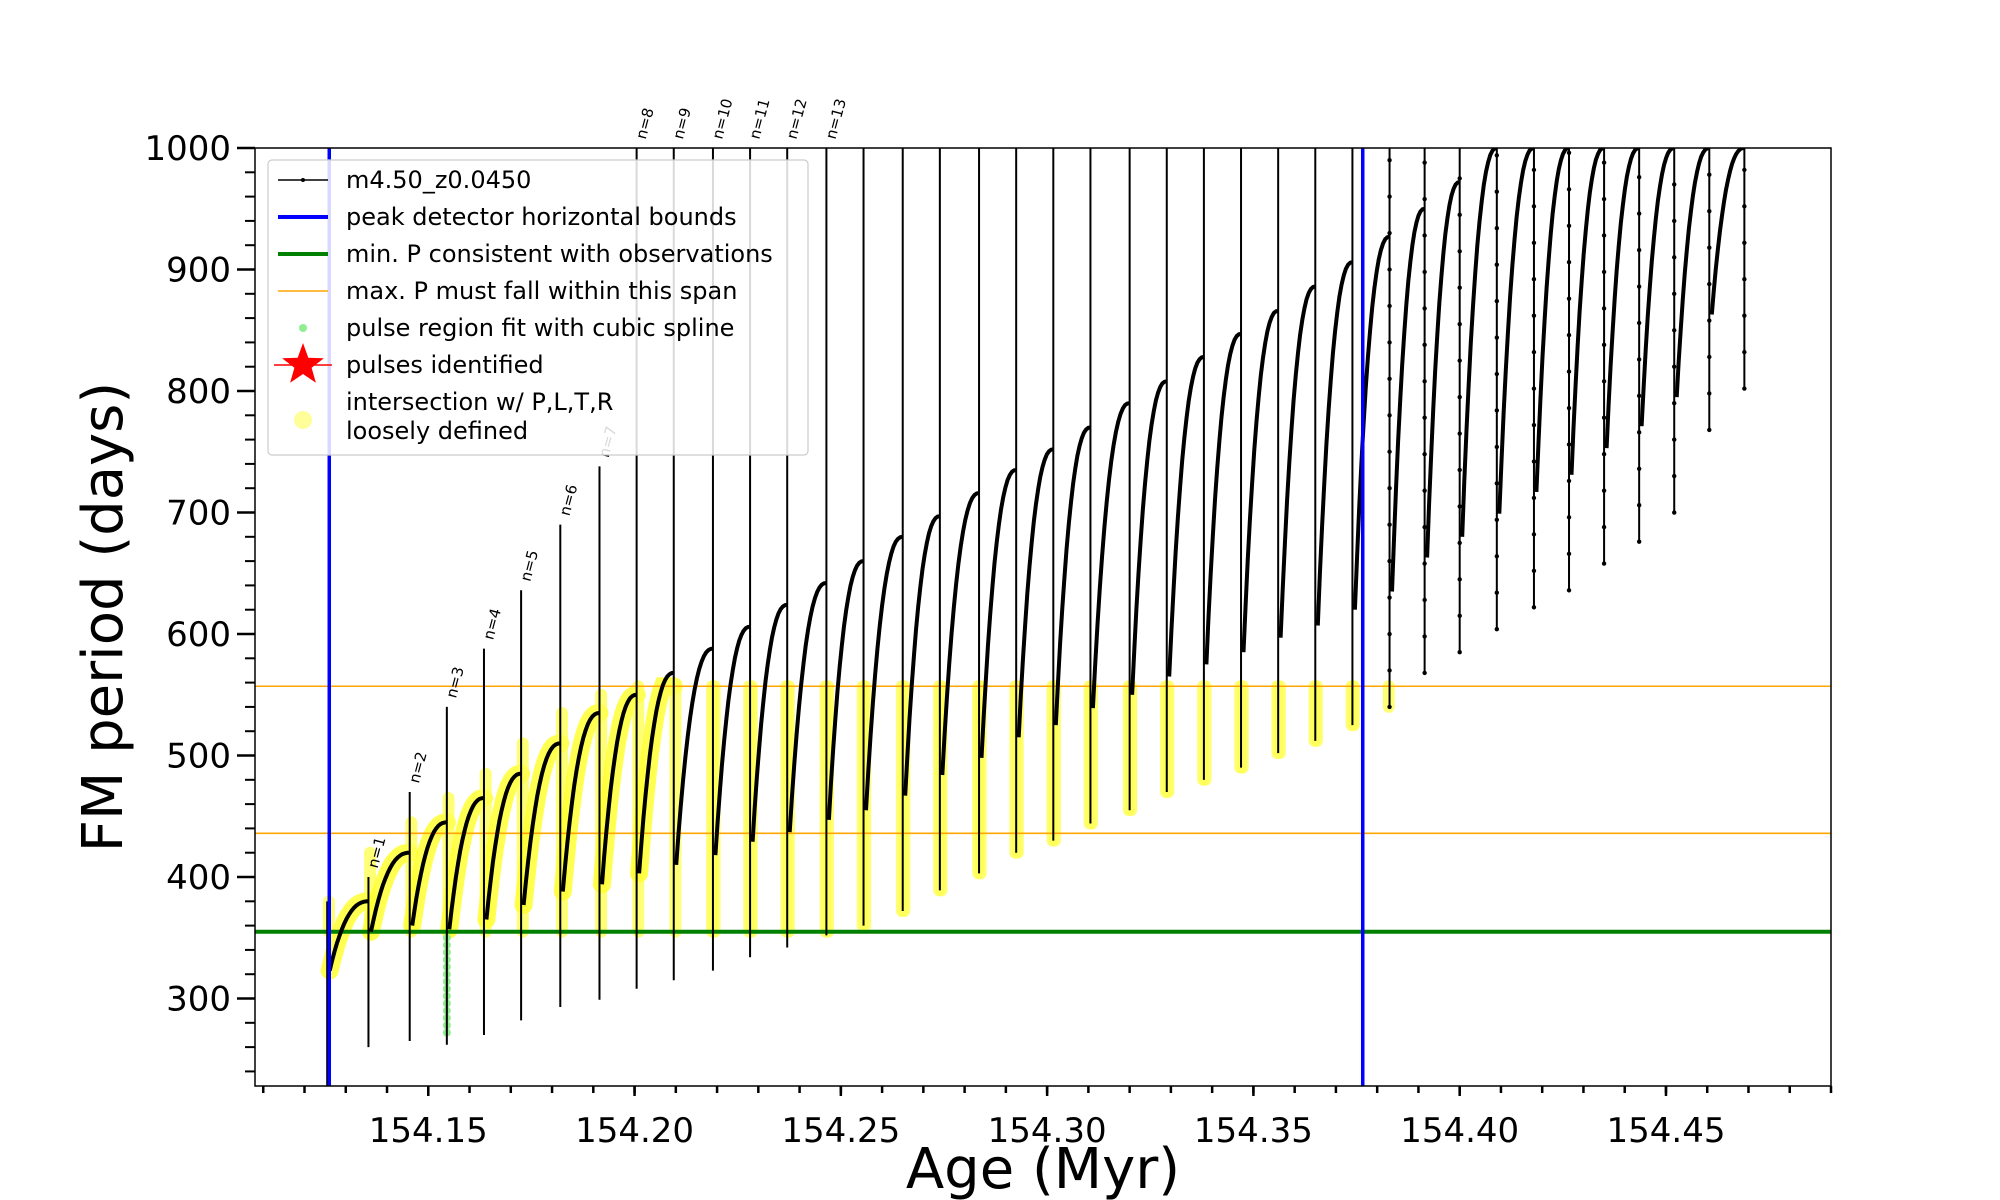  Describe the element at coordinates (198, 757) in the screenshot. I see `y-tick-label: 500` at that location.